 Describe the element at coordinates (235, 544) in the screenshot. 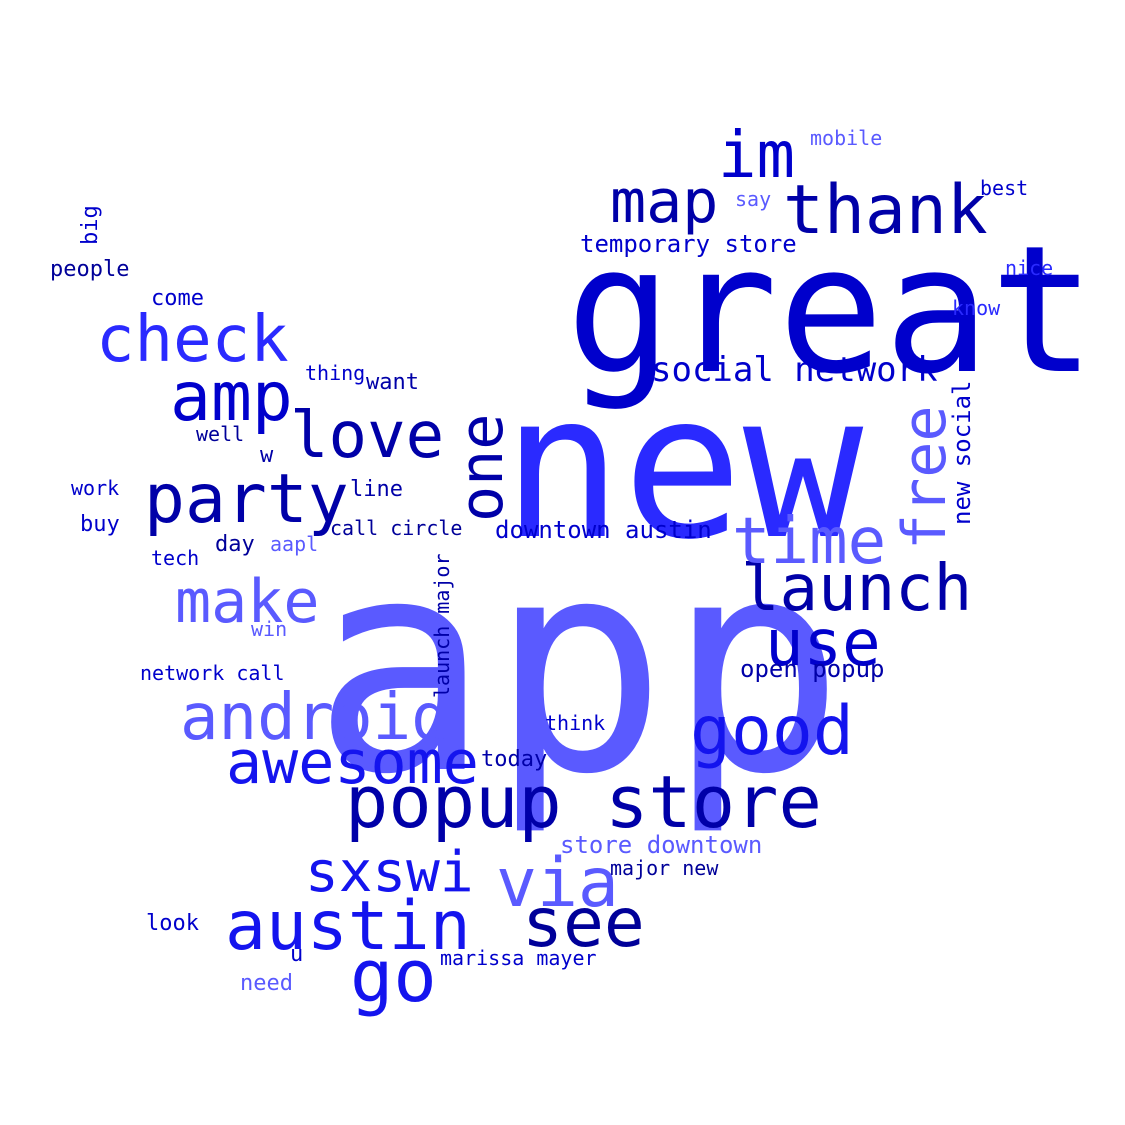

I see `word-day: day` at that location.